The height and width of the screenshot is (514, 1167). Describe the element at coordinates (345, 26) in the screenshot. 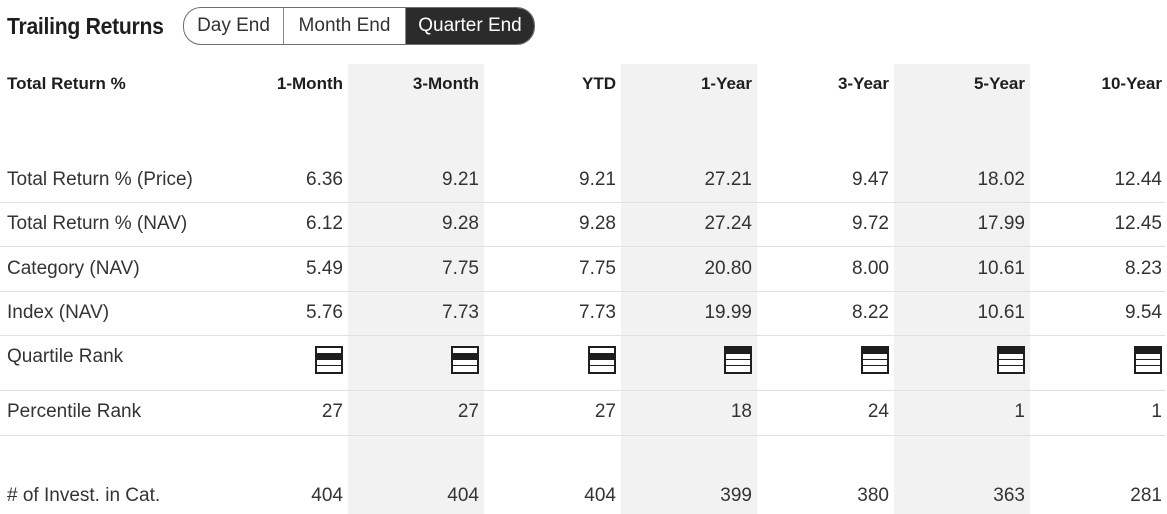

I see `tab-month-end: Month End` at that location.